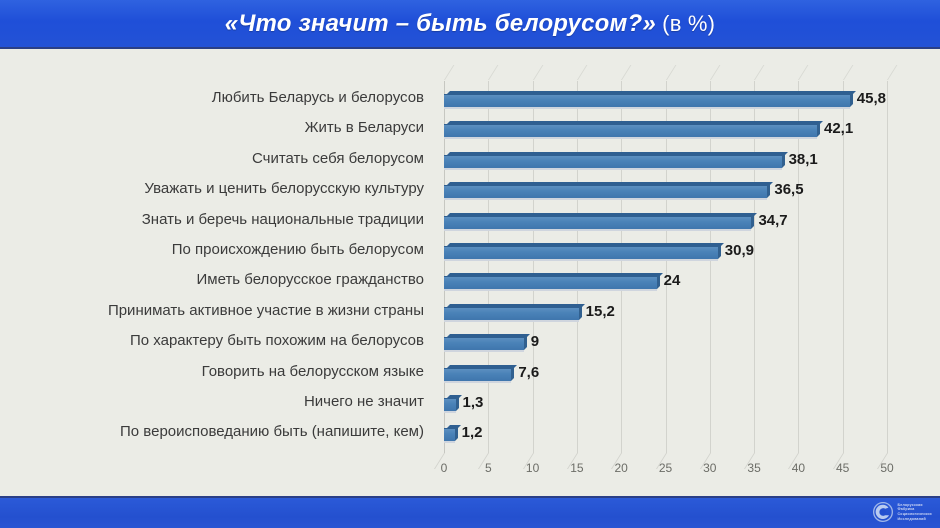 Image resolution: width=940 pixels, height=528 pixels. Describe the element at coordinates (600, 311) in the screenshot. I see `bar-value-label: 15,2` at that location.